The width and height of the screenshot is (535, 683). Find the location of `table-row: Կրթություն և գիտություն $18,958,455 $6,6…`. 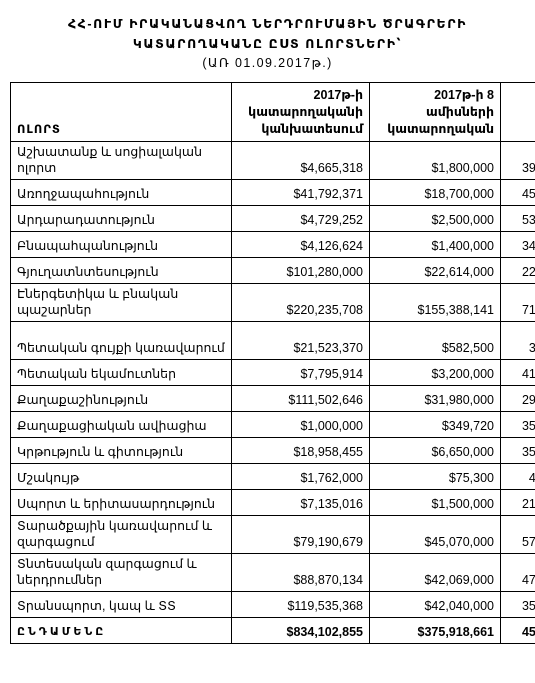

table-row: Կրթություն և գիտություն $18,958,455 $6,6… is located at coordinates (272, 450).